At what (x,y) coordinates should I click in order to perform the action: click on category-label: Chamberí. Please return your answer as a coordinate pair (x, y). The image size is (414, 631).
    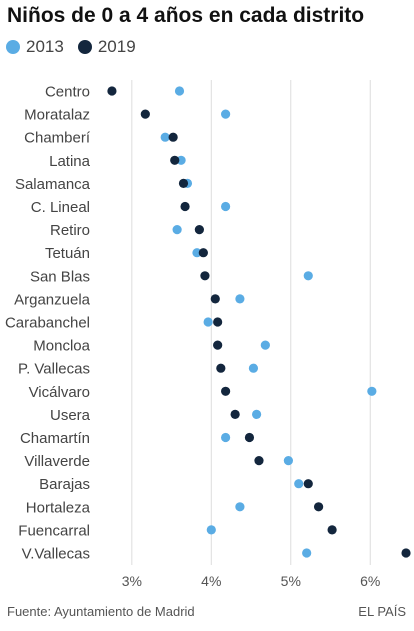
    Looking at the image, I should click on (57, 138).